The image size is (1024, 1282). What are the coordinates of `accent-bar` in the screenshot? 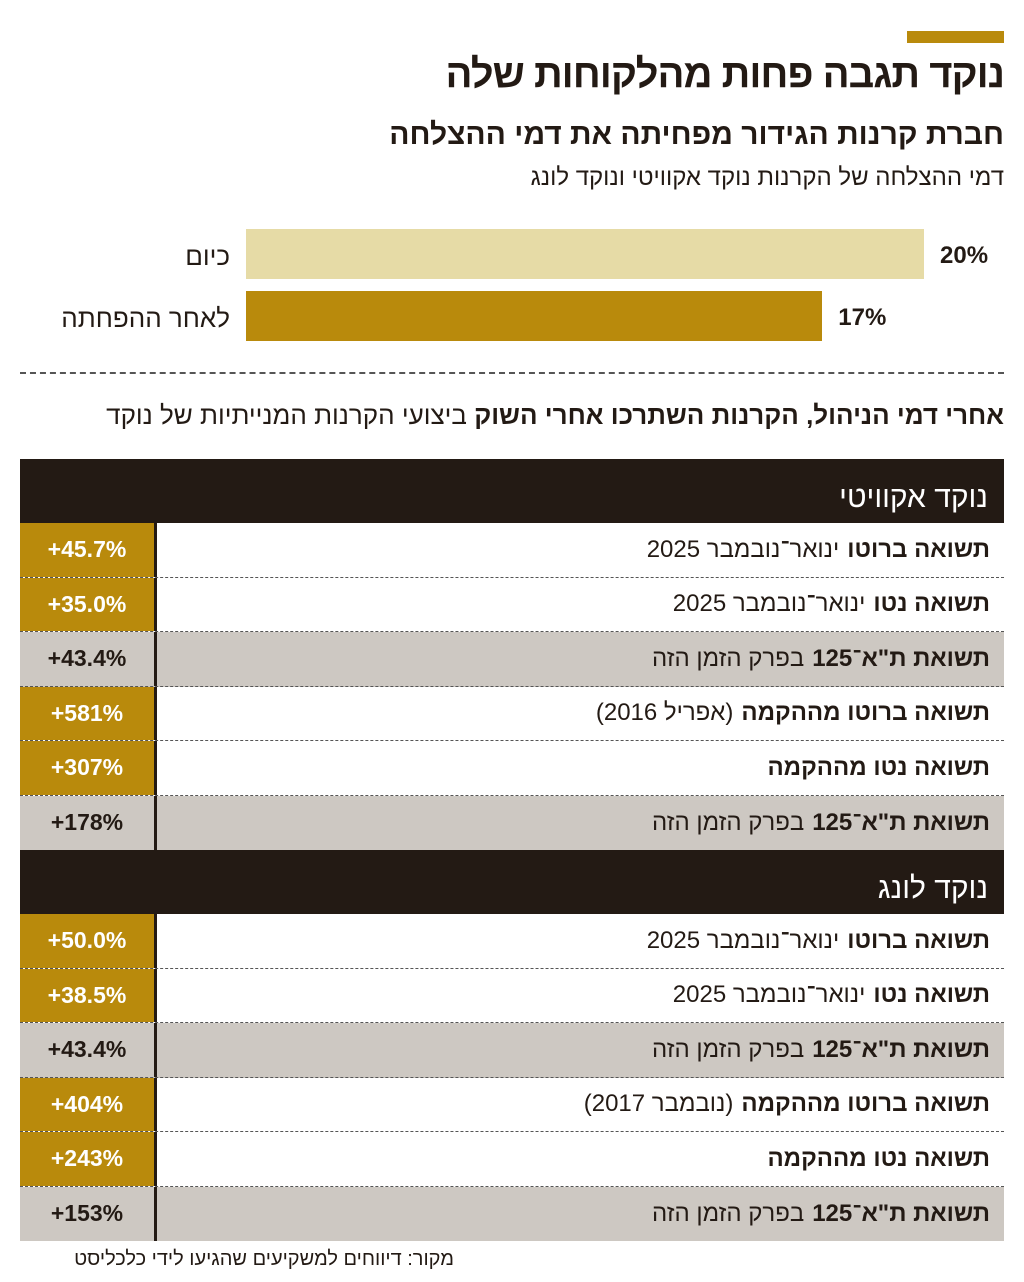 It's located at (955, 37).